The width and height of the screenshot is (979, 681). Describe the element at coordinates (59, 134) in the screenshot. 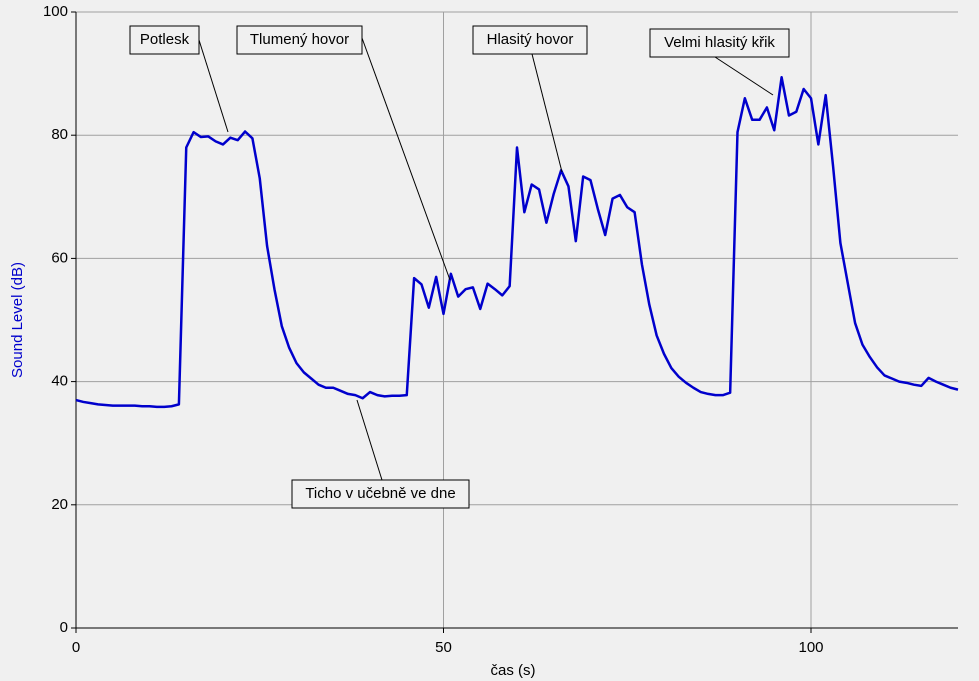

I see `y-tick-label: 80` at that location.